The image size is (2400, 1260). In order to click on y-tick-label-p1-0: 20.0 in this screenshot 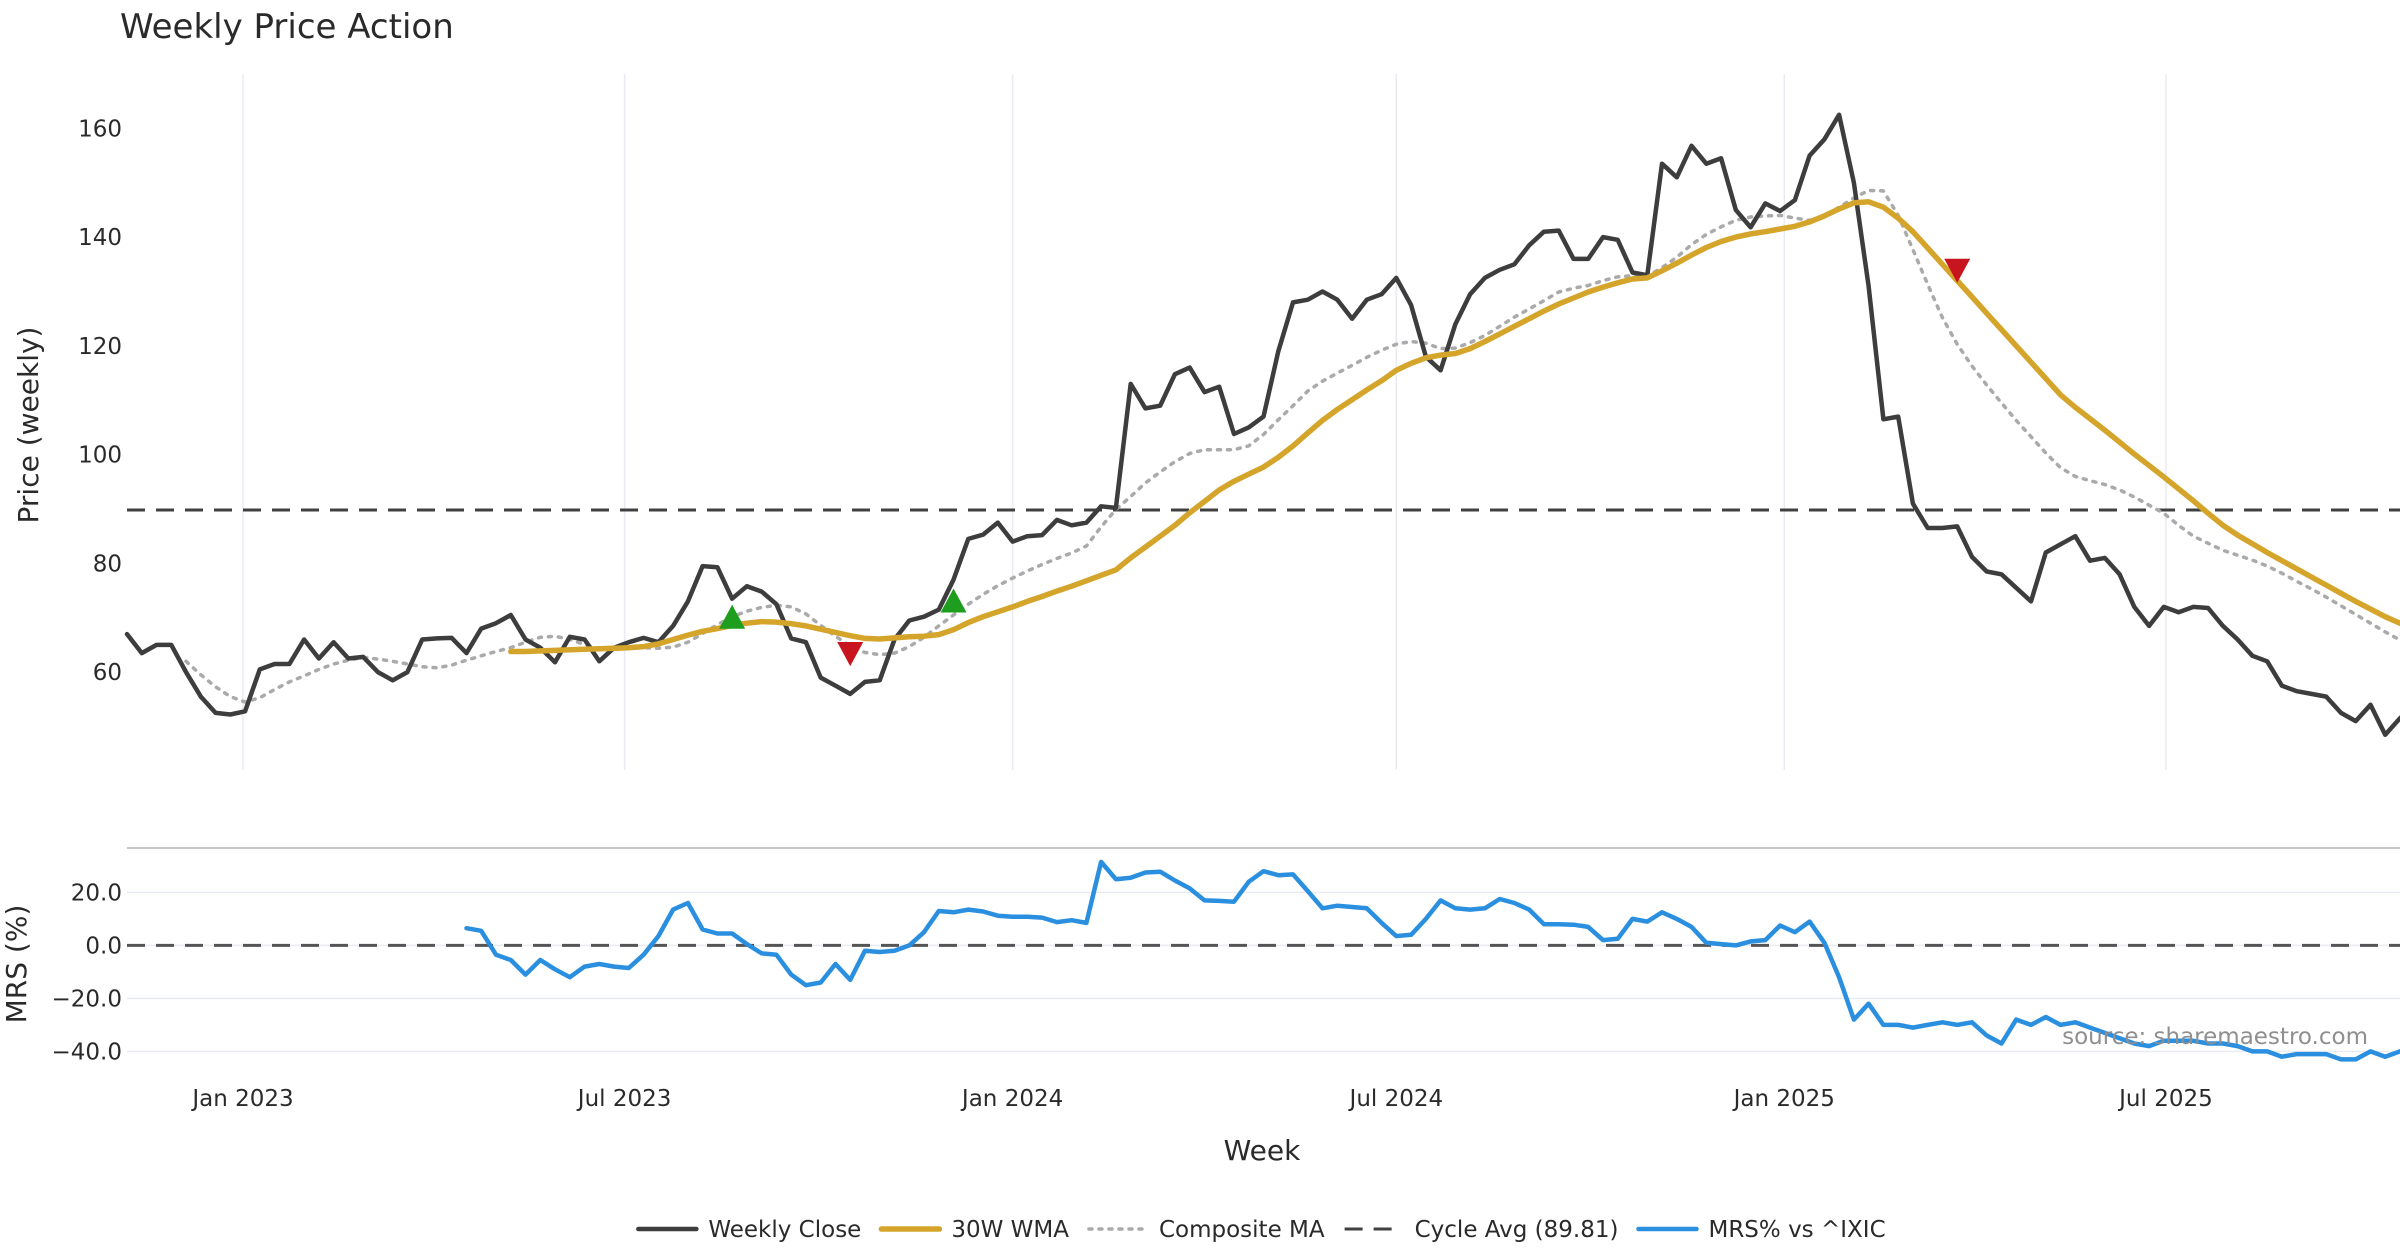, I will do `click(96, 893)`.